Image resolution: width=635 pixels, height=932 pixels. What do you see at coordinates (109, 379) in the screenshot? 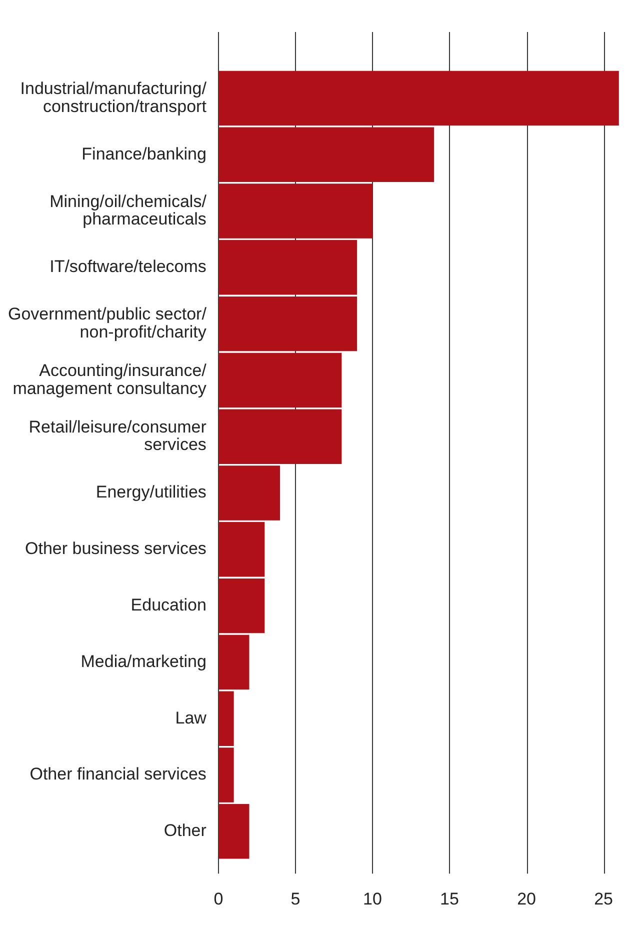
I see `y-tick-label: Accounting/insurance/management consultancy` at bounding box center [109, 379].